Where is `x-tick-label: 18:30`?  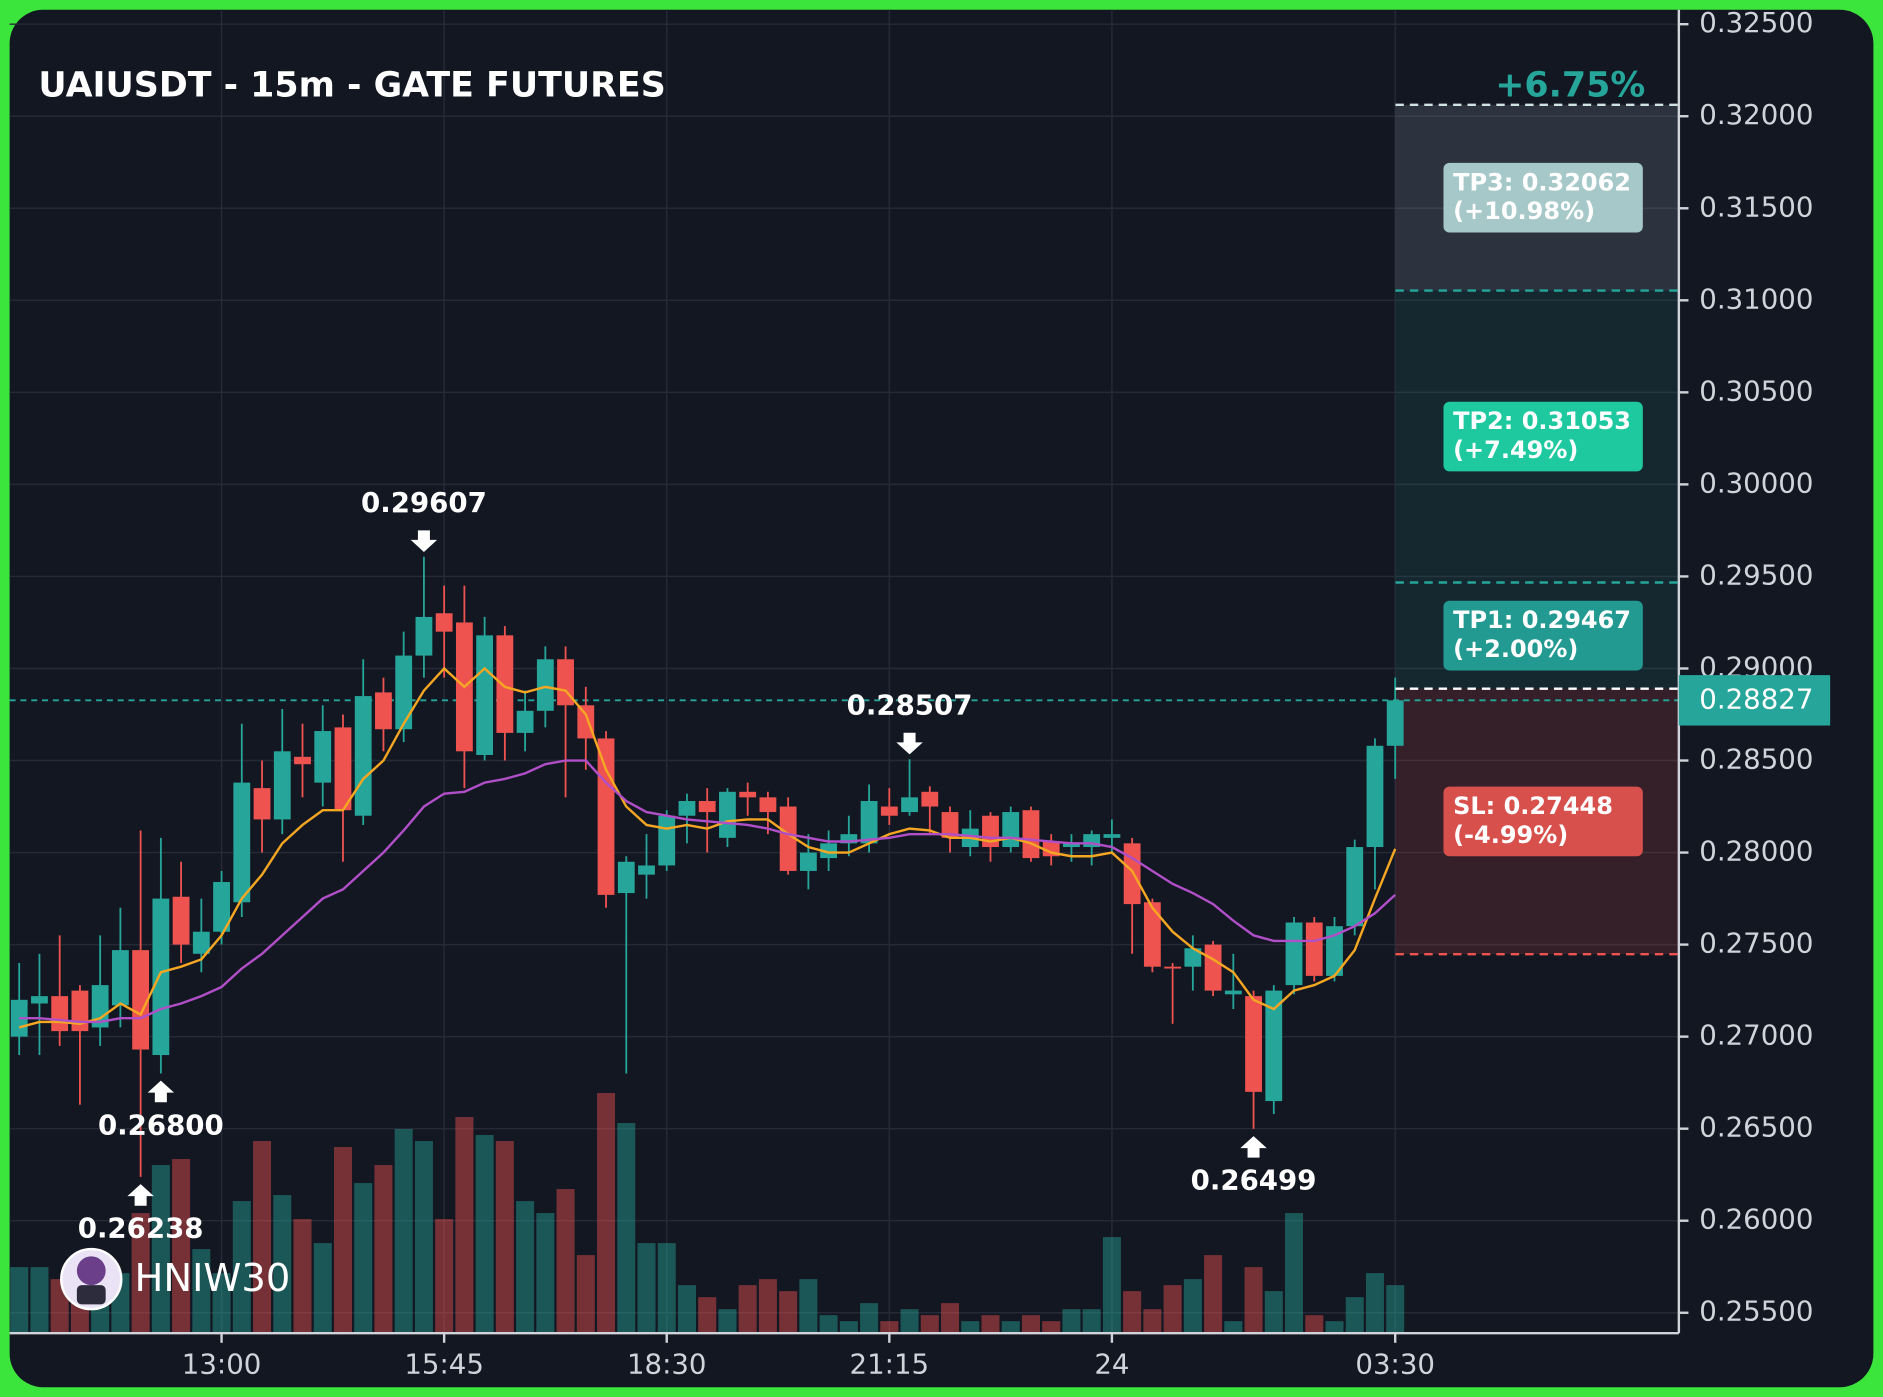
x-tick-label: 18:30 is located at coordinates (667, 1364).